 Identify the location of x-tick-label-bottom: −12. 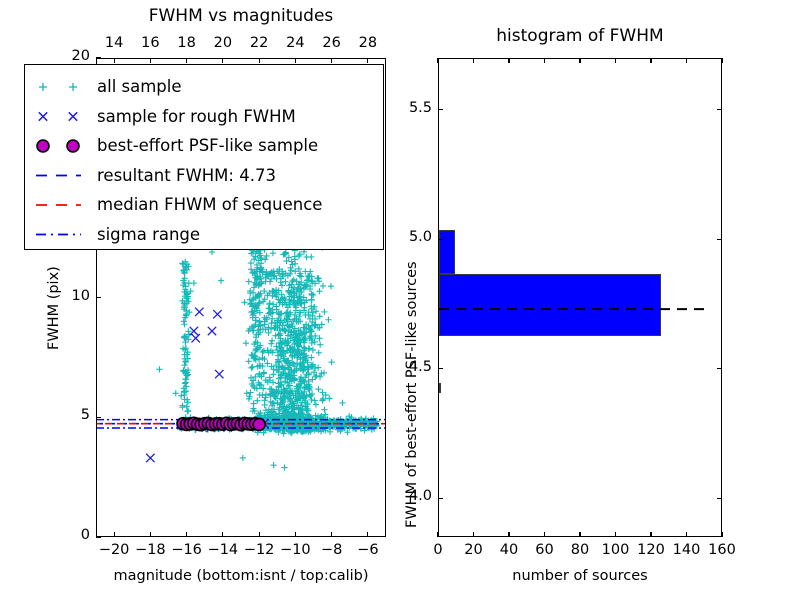
(259, 550).